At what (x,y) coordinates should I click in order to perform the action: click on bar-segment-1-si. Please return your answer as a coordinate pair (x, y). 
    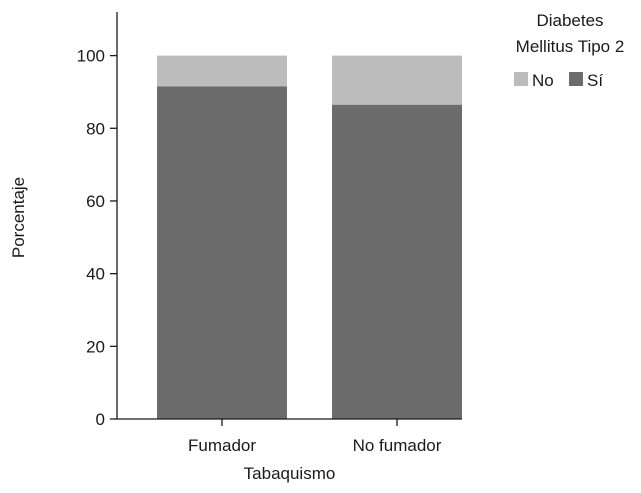
    Looking at the image, I should click on (222, 252).